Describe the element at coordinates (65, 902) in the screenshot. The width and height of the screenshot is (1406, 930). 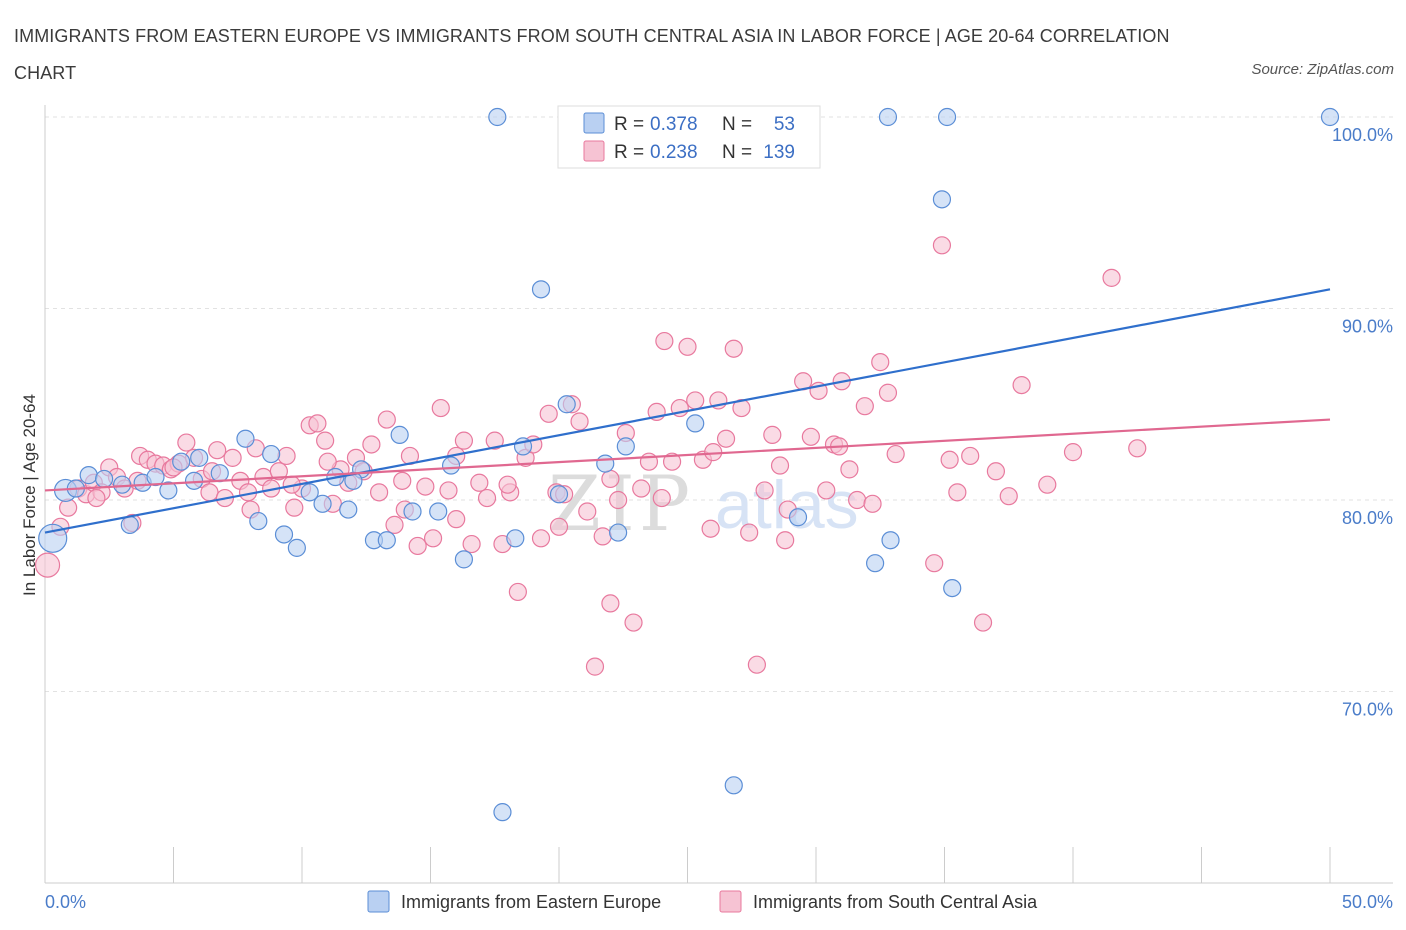
I see `x-tick-label-min: 0.0%` at that location.